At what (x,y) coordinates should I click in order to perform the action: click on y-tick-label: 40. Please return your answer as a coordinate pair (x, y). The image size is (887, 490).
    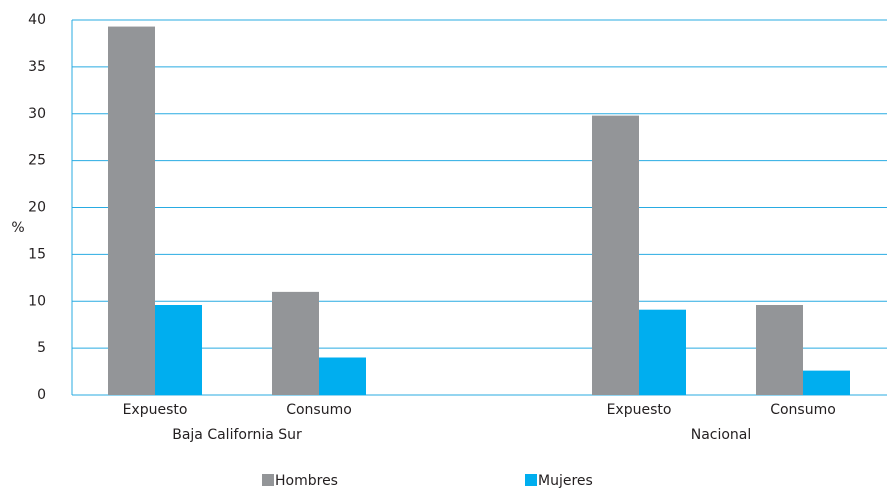
    Looking at the image, I should click on (37, 20).